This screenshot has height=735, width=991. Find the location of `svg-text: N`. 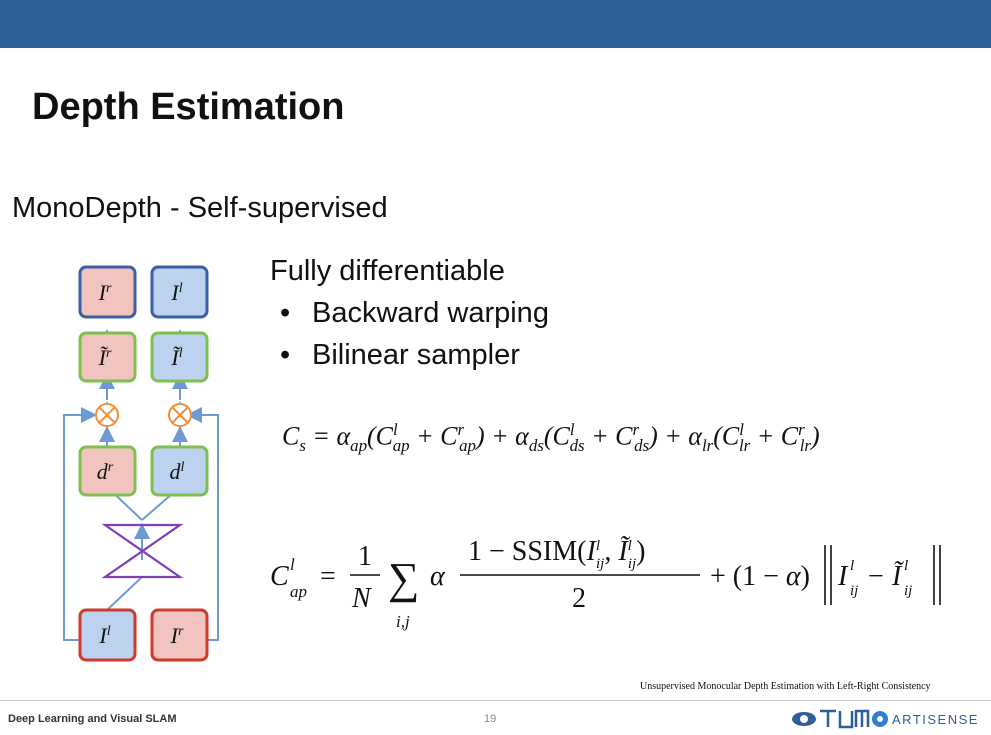

svg-text: N is located at coordinates (361, 598).